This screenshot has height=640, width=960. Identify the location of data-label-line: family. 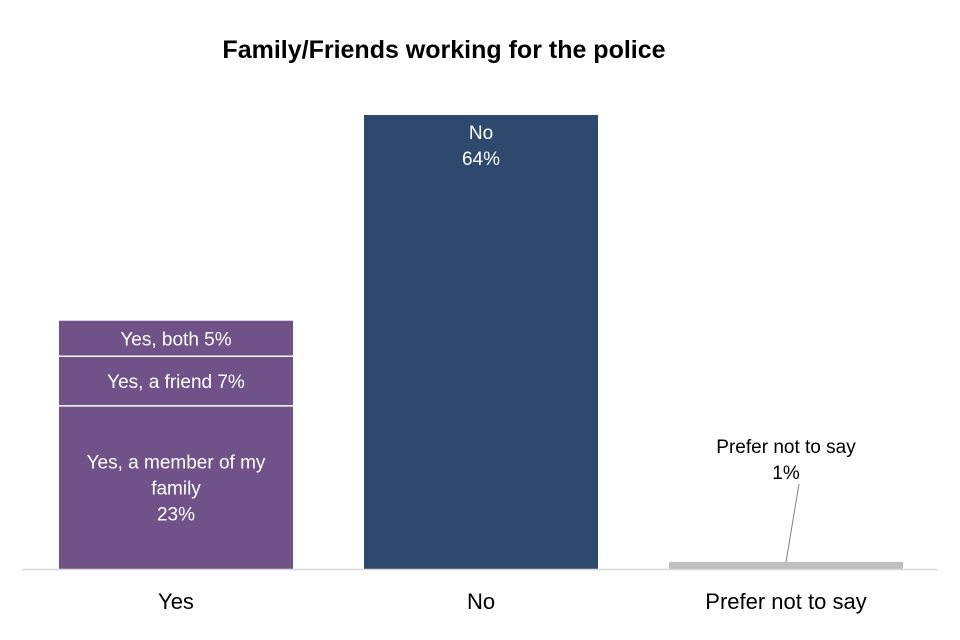
(176, 488).